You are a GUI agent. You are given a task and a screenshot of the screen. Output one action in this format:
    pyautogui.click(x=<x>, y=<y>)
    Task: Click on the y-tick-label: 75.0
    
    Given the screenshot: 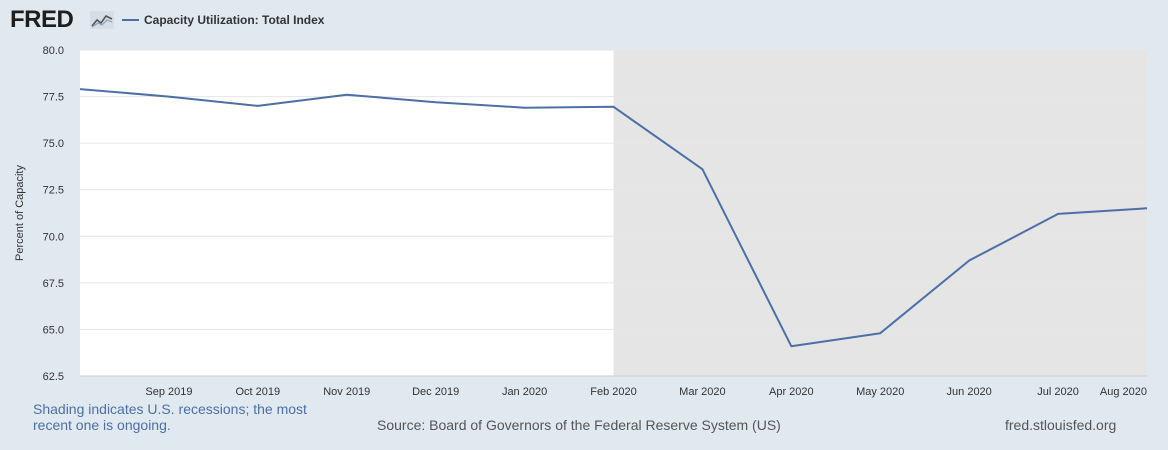 What is the action you would take?
    pyautogui.click(x=53, y=144)
    